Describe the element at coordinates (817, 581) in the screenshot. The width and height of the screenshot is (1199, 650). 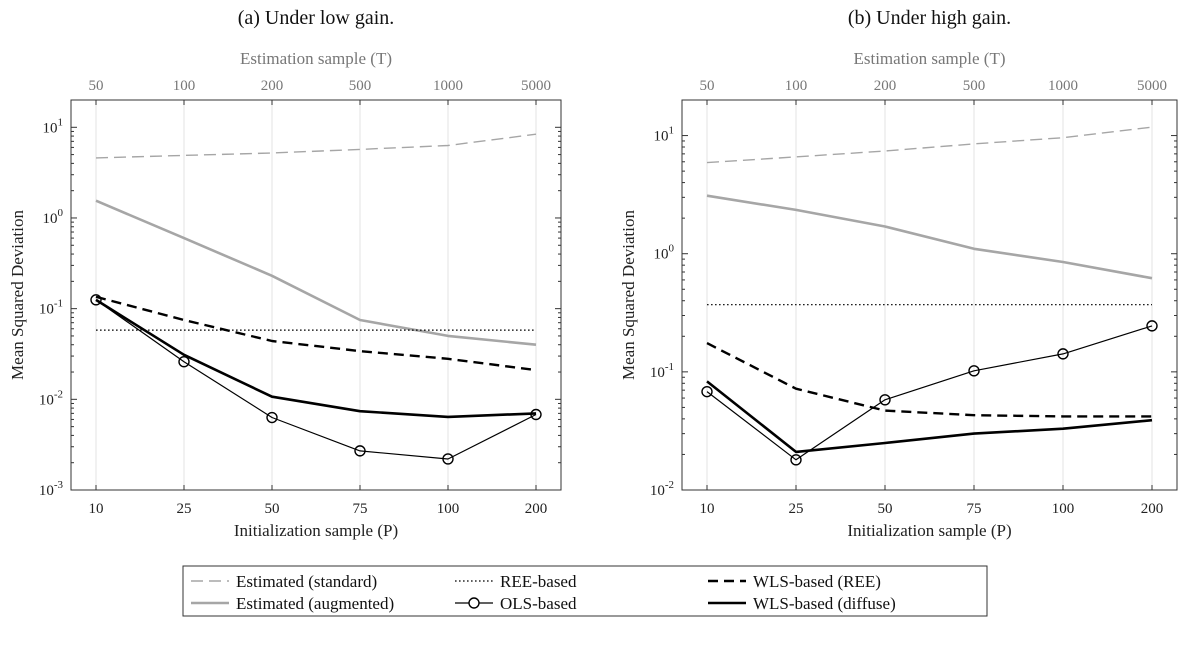
I see `legend-label-wls-based-ree: WLS-based (REE)` at that location.